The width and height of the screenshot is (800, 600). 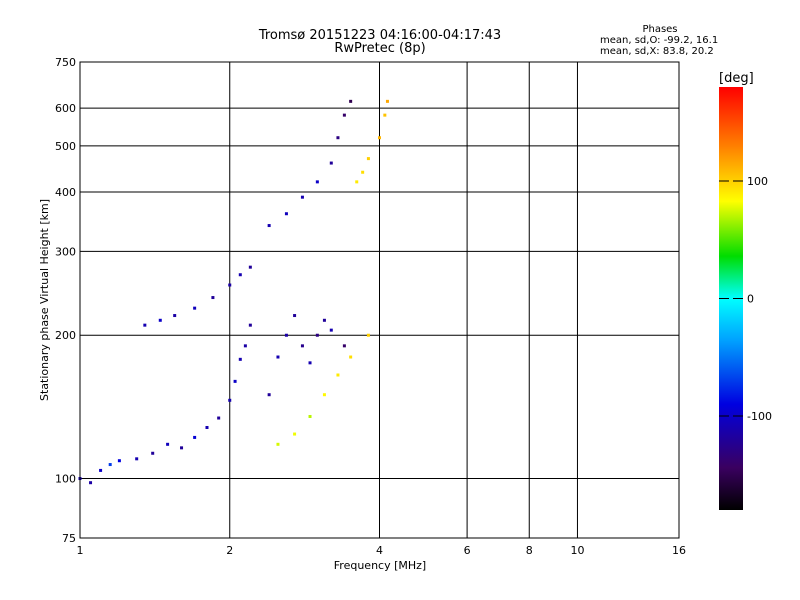 I want to click on colorbar-tick-label-100: 100, so click(x=757, y=181).